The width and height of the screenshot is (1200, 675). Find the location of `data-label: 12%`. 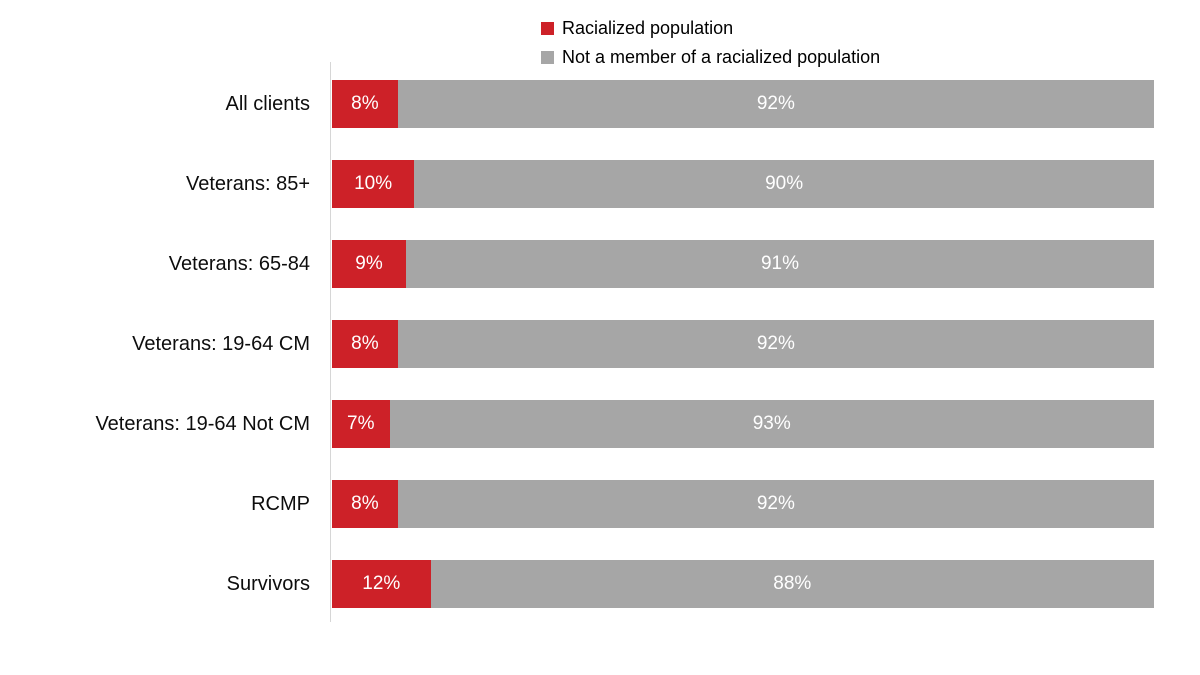

data-label: 12% is located at coordinates (381, 583).